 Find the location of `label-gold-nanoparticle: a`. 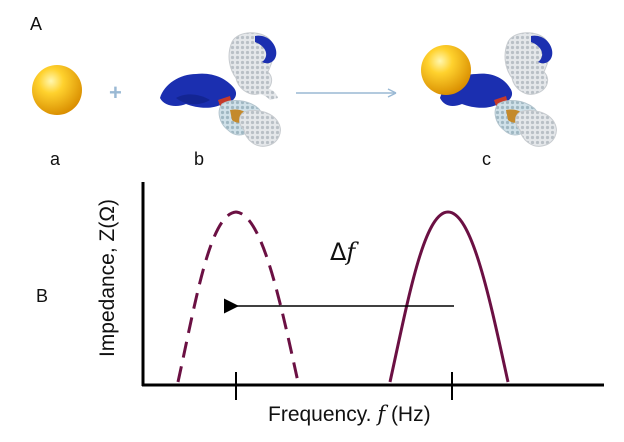

label-gold-nanoparticle: a is located at coordinates (55, 159).